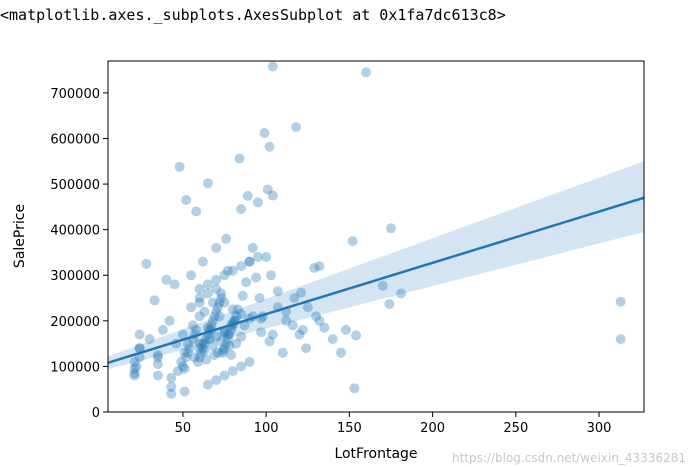  What do you see at coordinates (432, 428) in the screenshot?
I see `x-tick-label: 200` at bounding box center [432, 428].